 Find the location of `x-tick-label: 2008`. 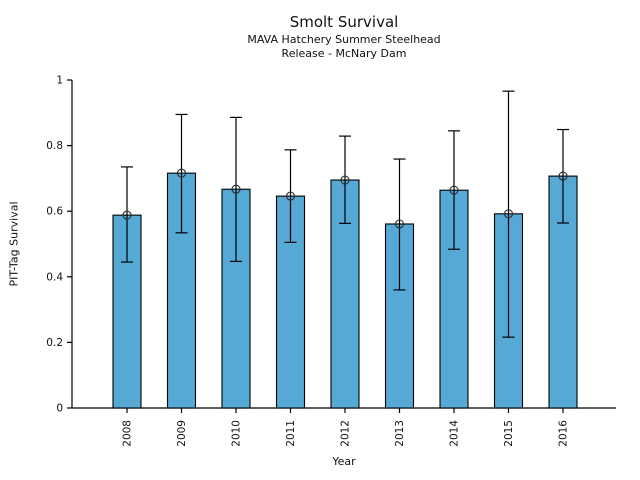

x-tick-label: 2008 is located at coordinates (128, 433).